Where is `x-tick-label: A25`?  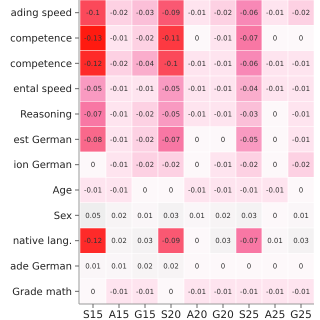 x-tick-label: A25 is located at coordinates (275, 314).